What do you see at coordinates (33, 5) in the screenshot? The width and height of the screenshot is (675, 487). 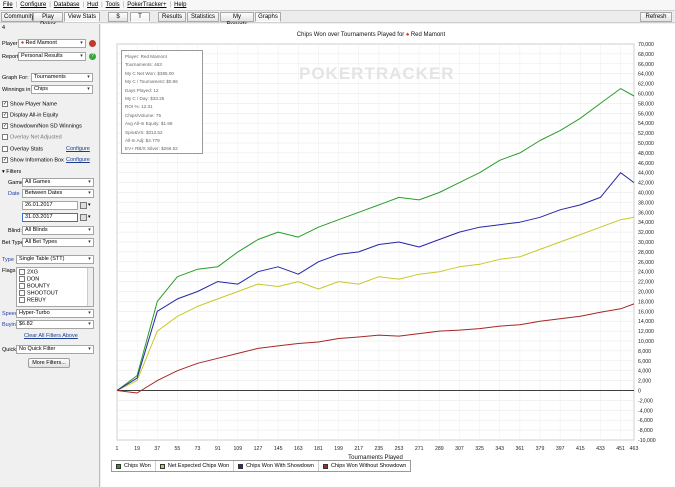 I see `menu-configure: Configure` at bounding box center [33, 5].